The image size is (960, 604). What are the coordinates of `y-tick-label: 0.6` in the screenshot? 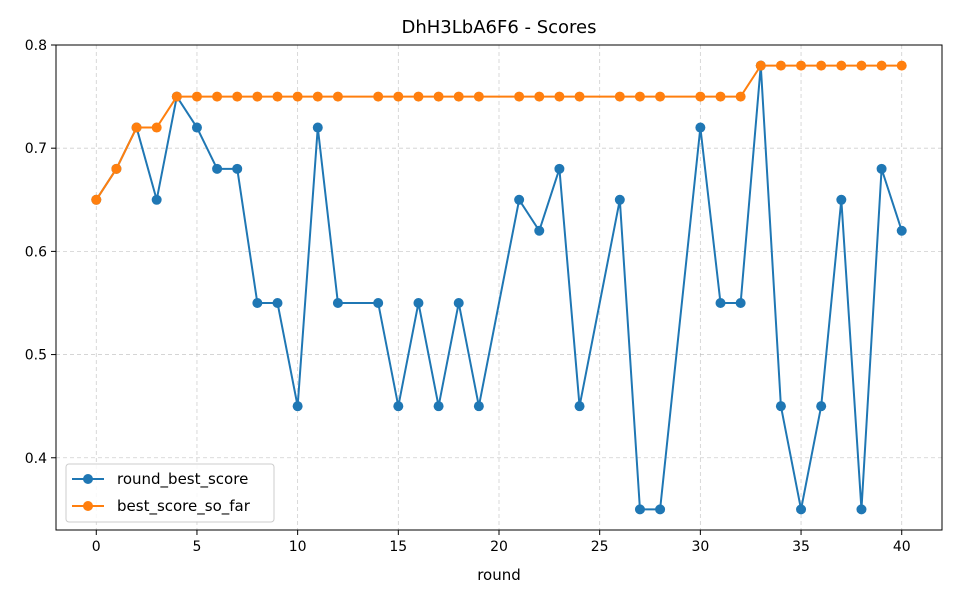 It's located at (36, 252).